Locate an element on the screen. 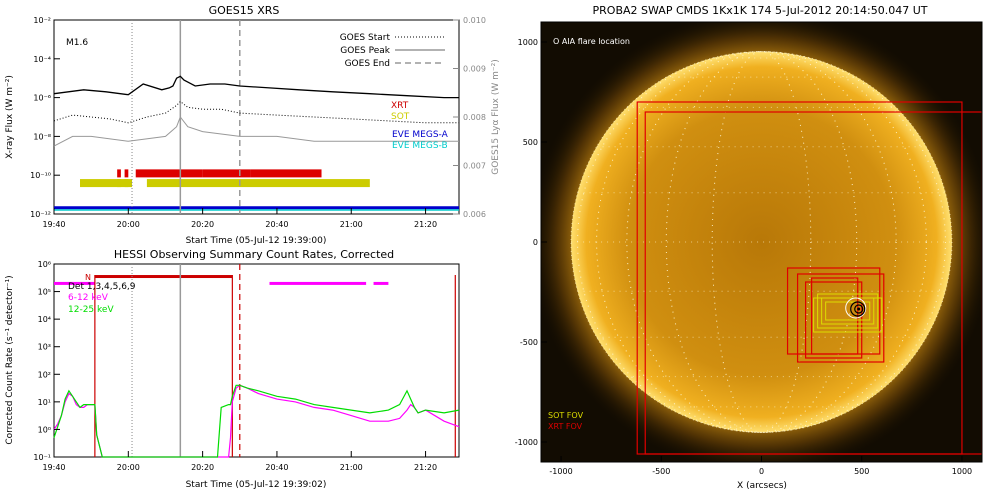  hessi-y-tick-label-1: 10⁰ is located at coordinates (44, 429).